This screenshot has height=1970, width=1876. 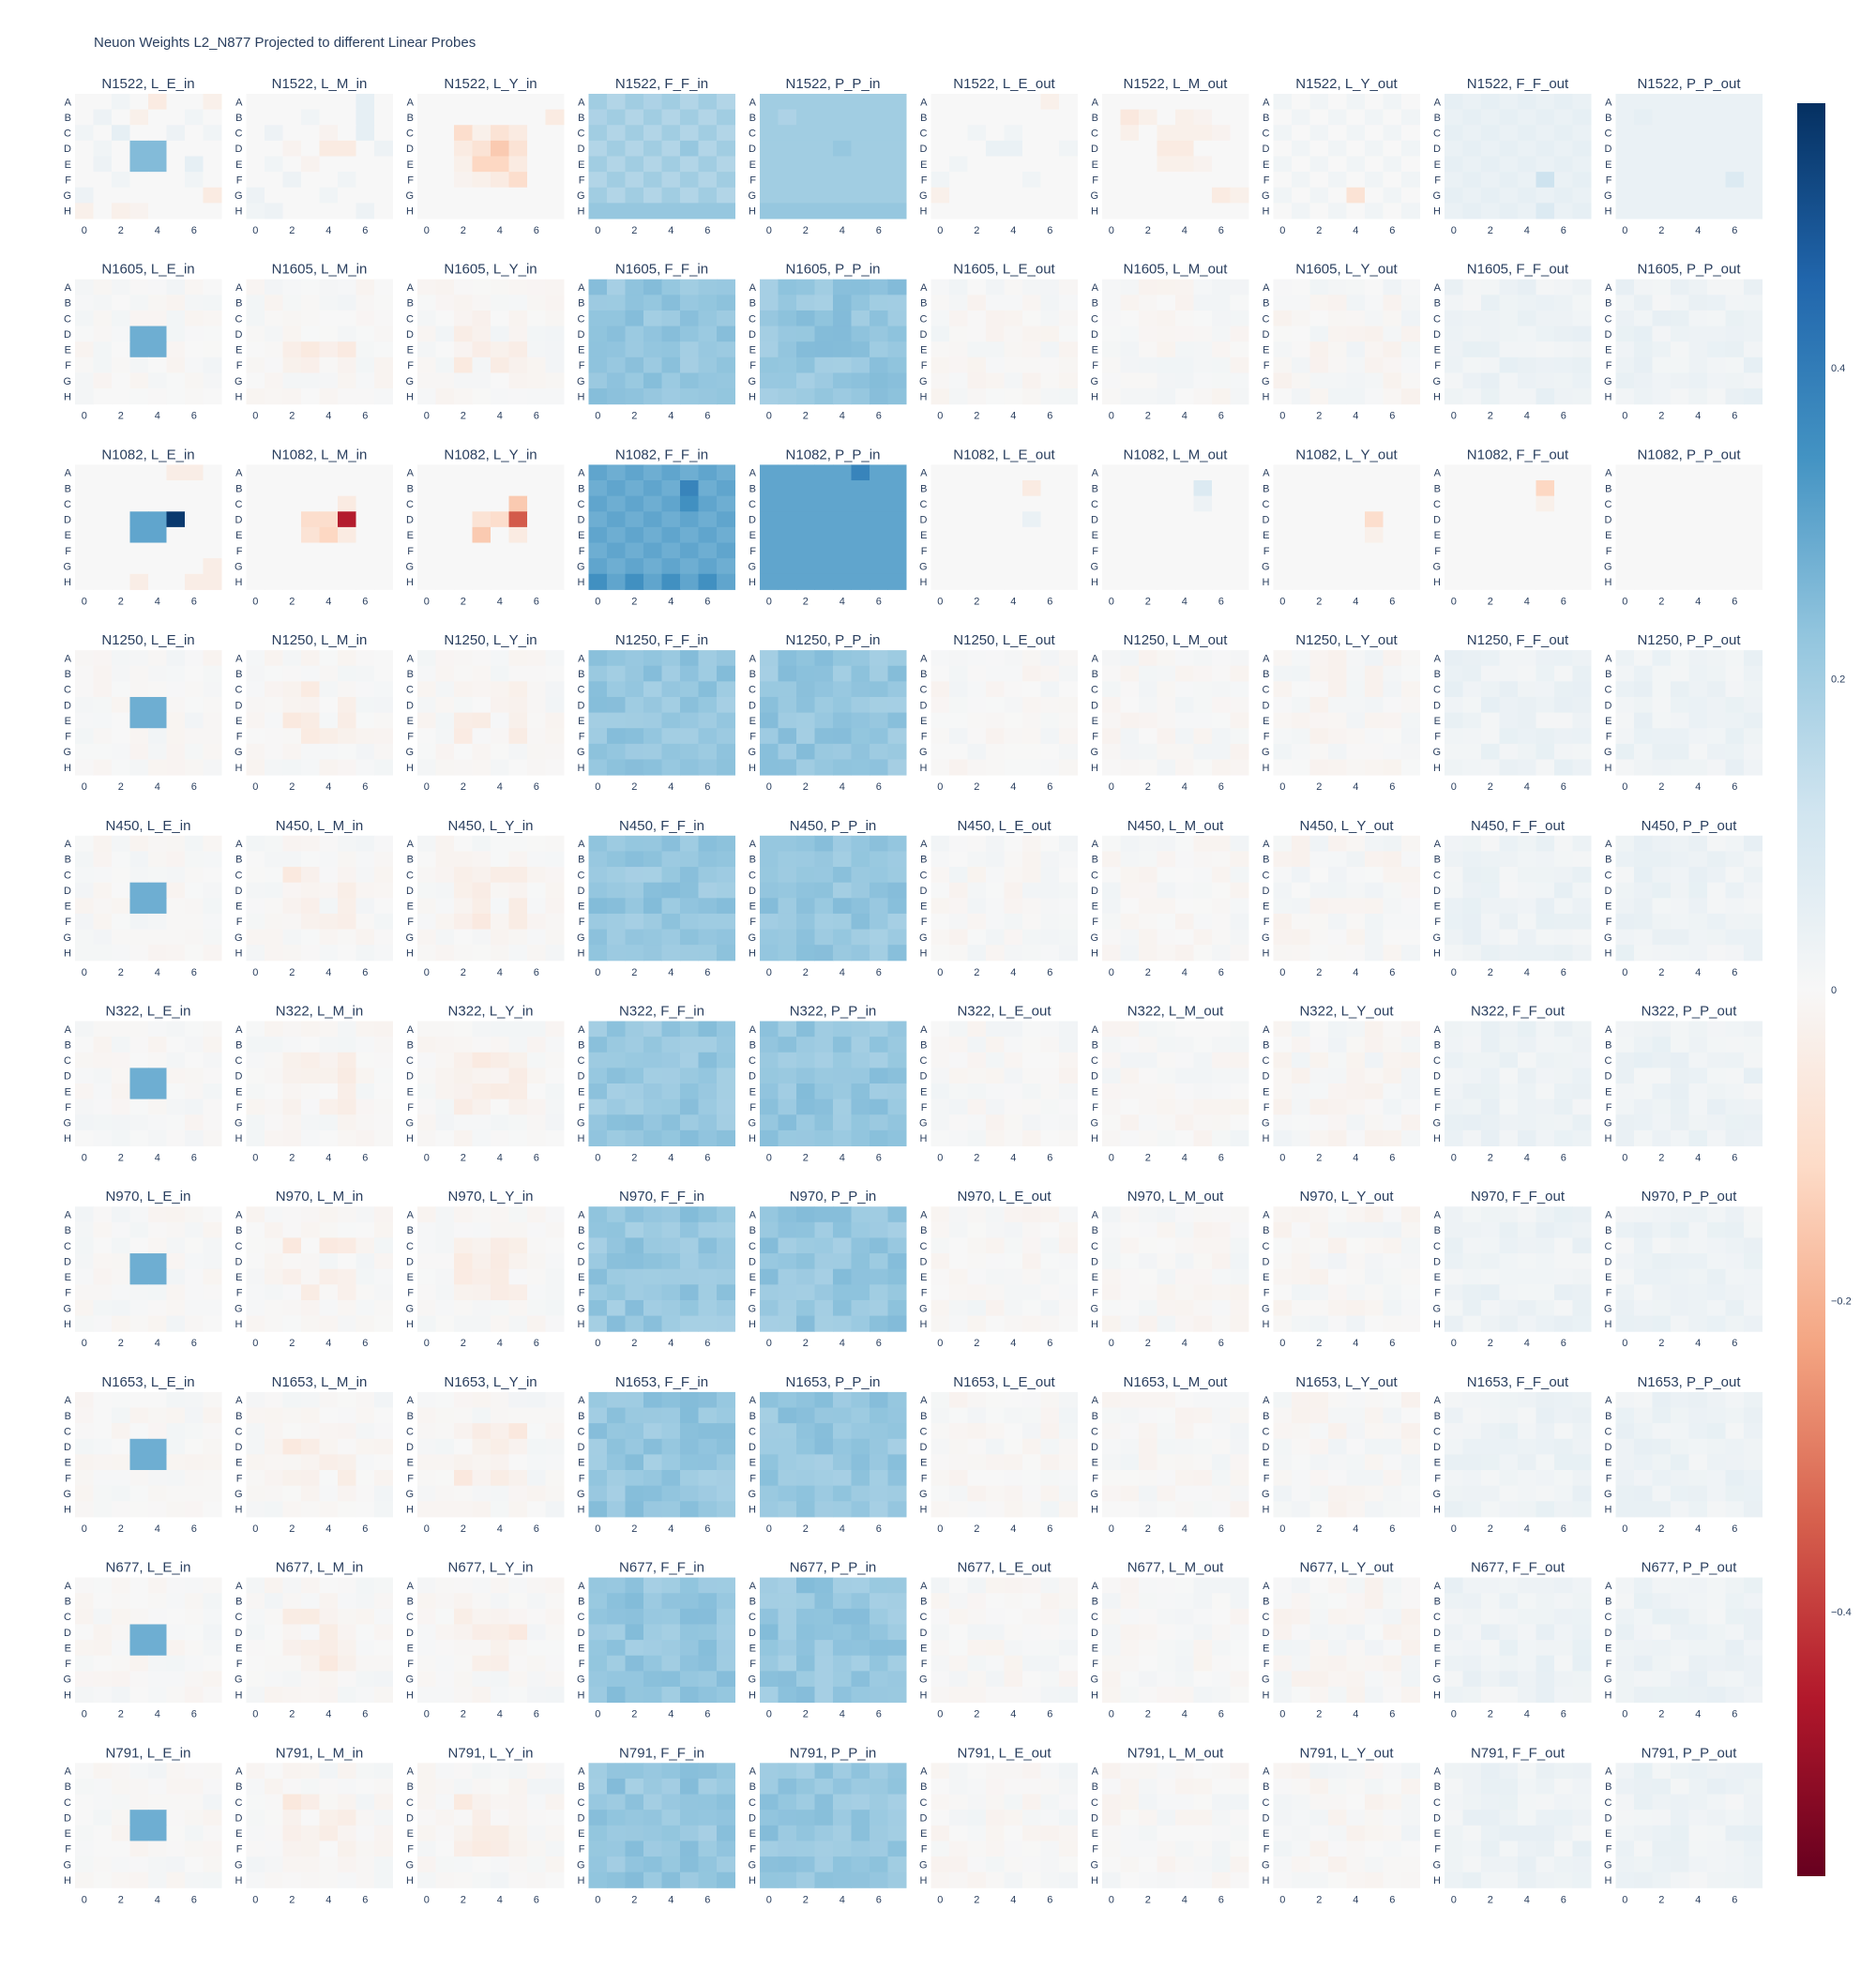 What do you see at coordinates (670, 417) in the screenshot?
I see `x-tick-label: 4` at bounding box center [670, 417].